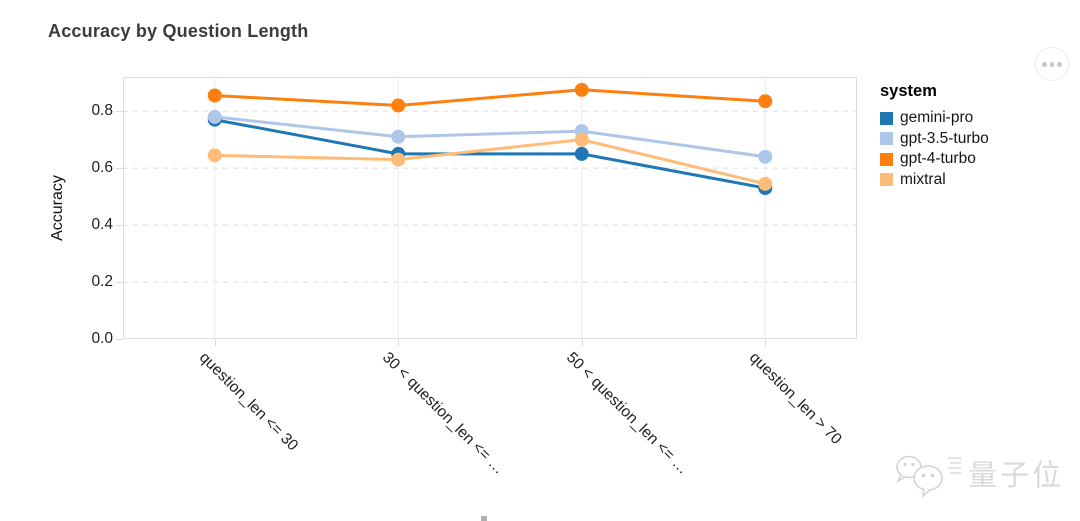 The width and height of the screenshot is (1080, 521). What do you see at coordinates (102, 282) in the screenshot?
I see `y-tick-label: 0.2` at bounding box center [102, 282].